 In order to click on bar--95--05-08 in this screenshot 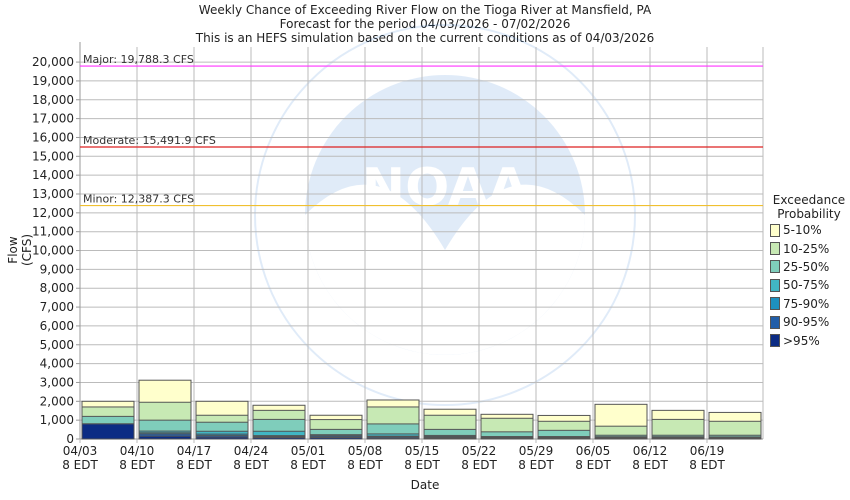, I will do `click(393, 438)`.